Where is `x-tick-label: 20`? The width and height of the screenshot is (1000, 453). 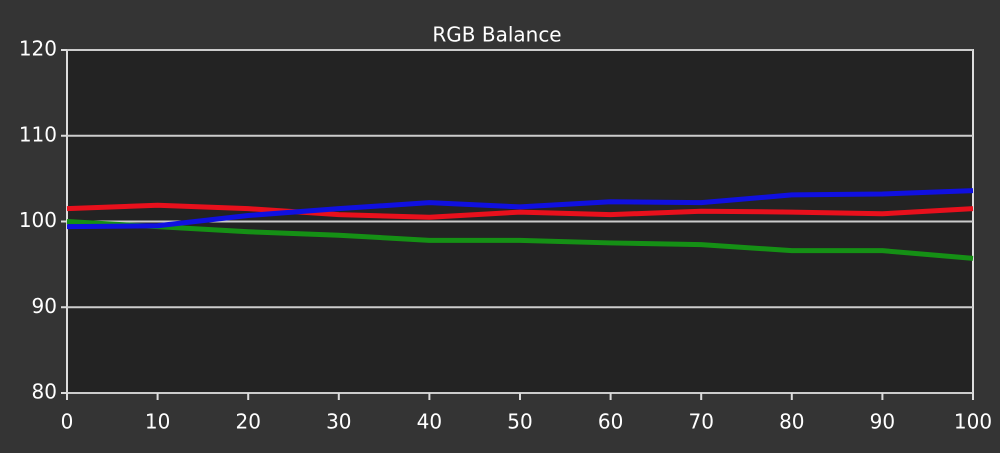
x-tick-label: 20 is located at coordinates (247, 422).